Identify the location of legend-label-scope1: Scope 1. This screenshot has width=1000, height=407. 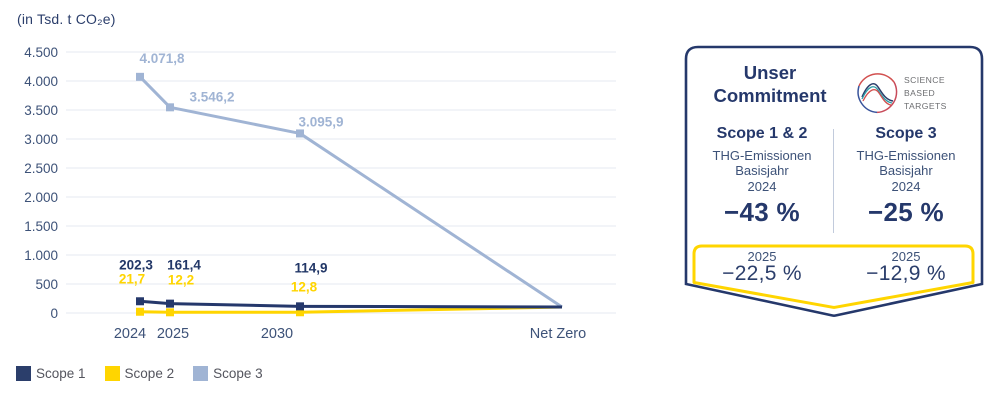
(61, 373).